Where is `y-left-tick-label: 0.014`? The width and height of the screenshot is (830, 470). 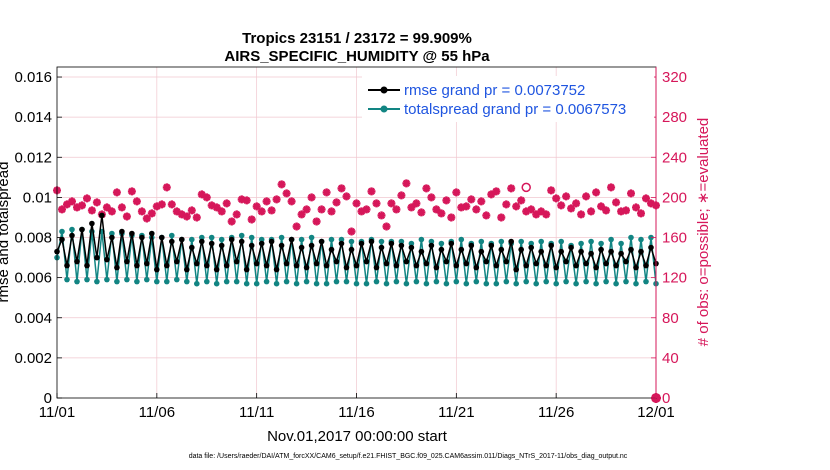 y-left-tick-label: 0.014 is located at coordinates (33, 117).